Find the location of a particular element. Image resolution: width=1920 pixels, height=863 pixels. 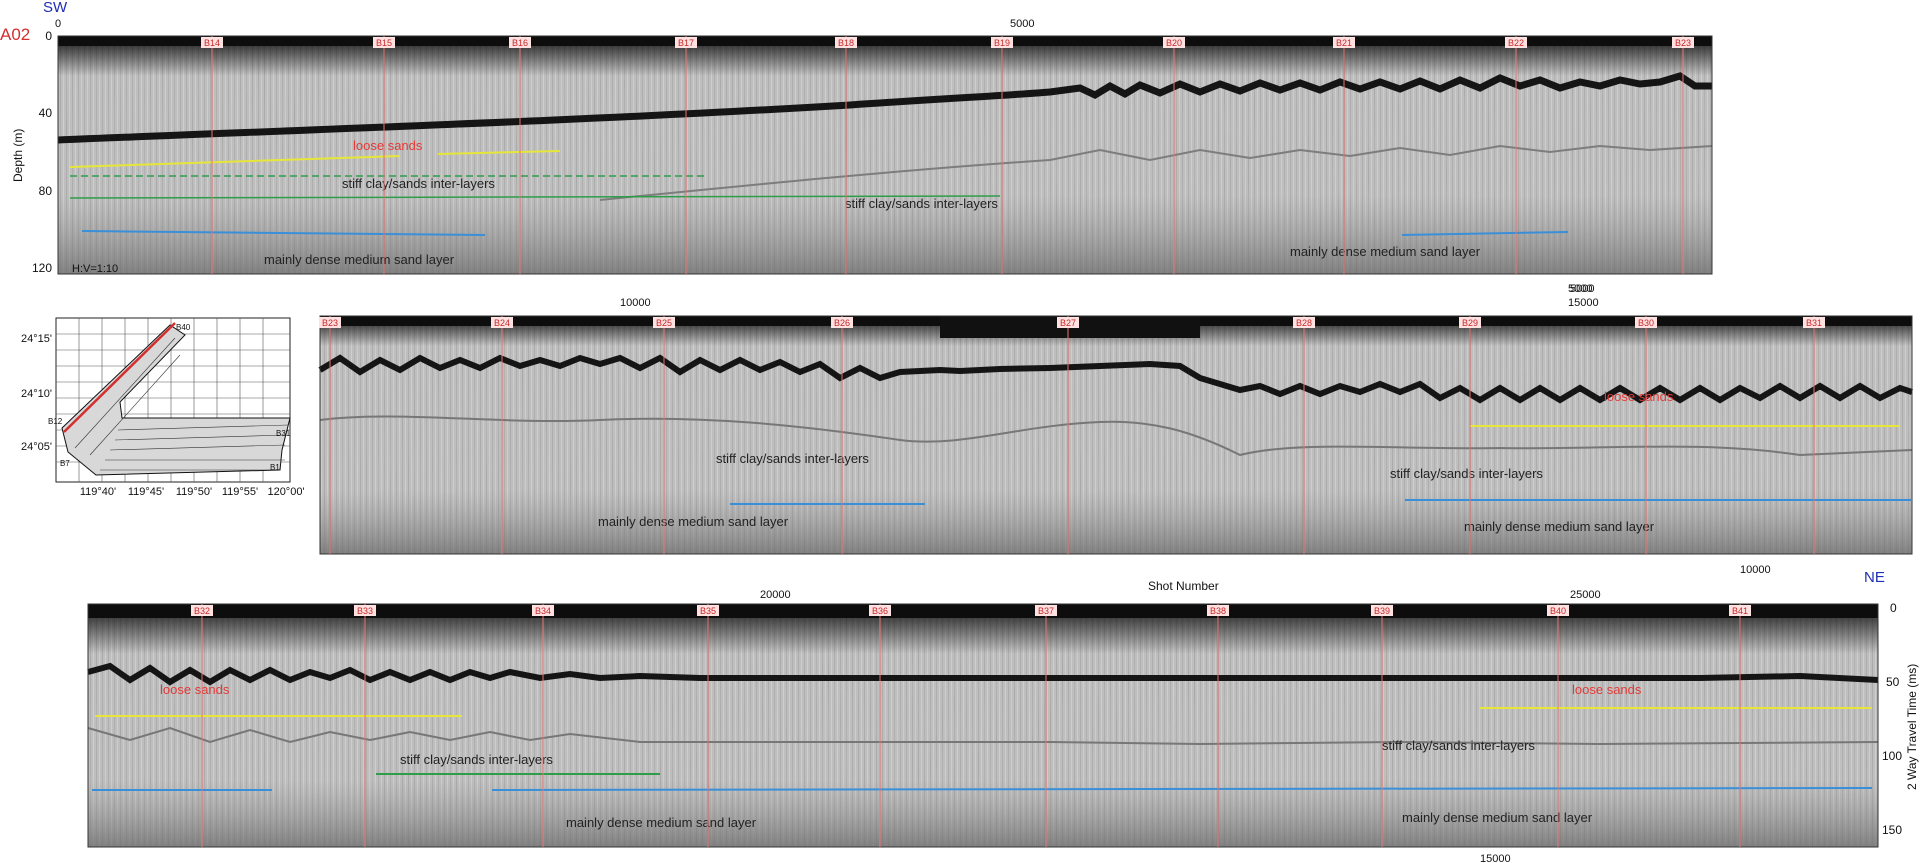

borehole-label-bg-b39 is located at coordinates (1382, 610).